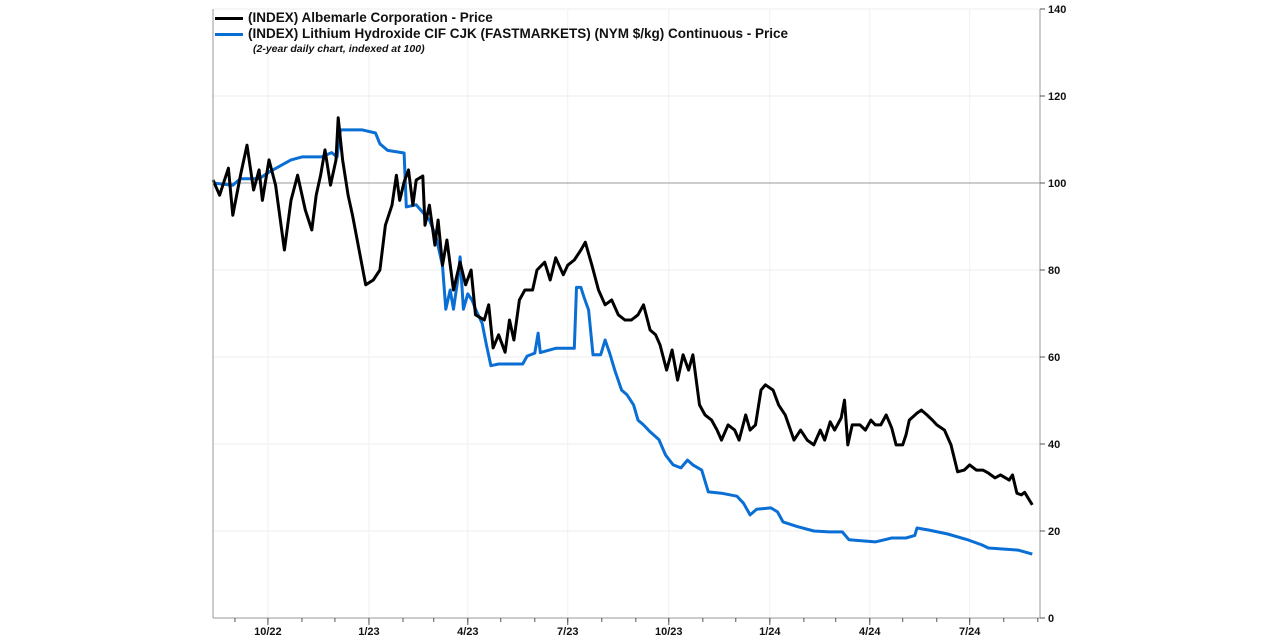 Image resolution: width=1280 pixels, height=640 pixels. Describe the element at coordinates (636, 628) in the screenshot. I see `x-axis: 10/22 1/23 4/23 7/23 10/23 1/24 4/24 7/24` at that location.